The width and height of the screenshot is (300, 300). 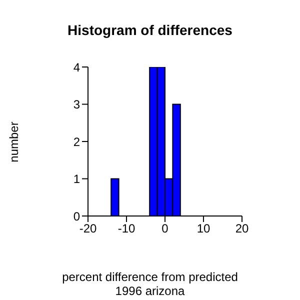 What do you see at coordinates (76, 141) in the screenshot?
I see `y-tick-label: 2` at bounding box center [76, 141].